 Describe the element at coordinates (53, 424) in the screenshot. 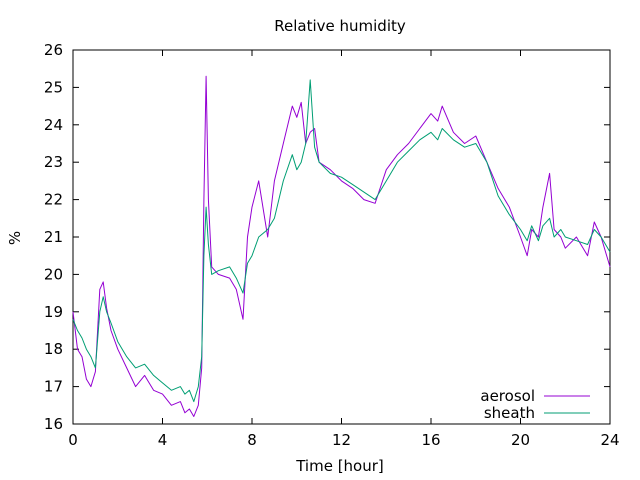

I see `y-tick-label: 16` at that location.